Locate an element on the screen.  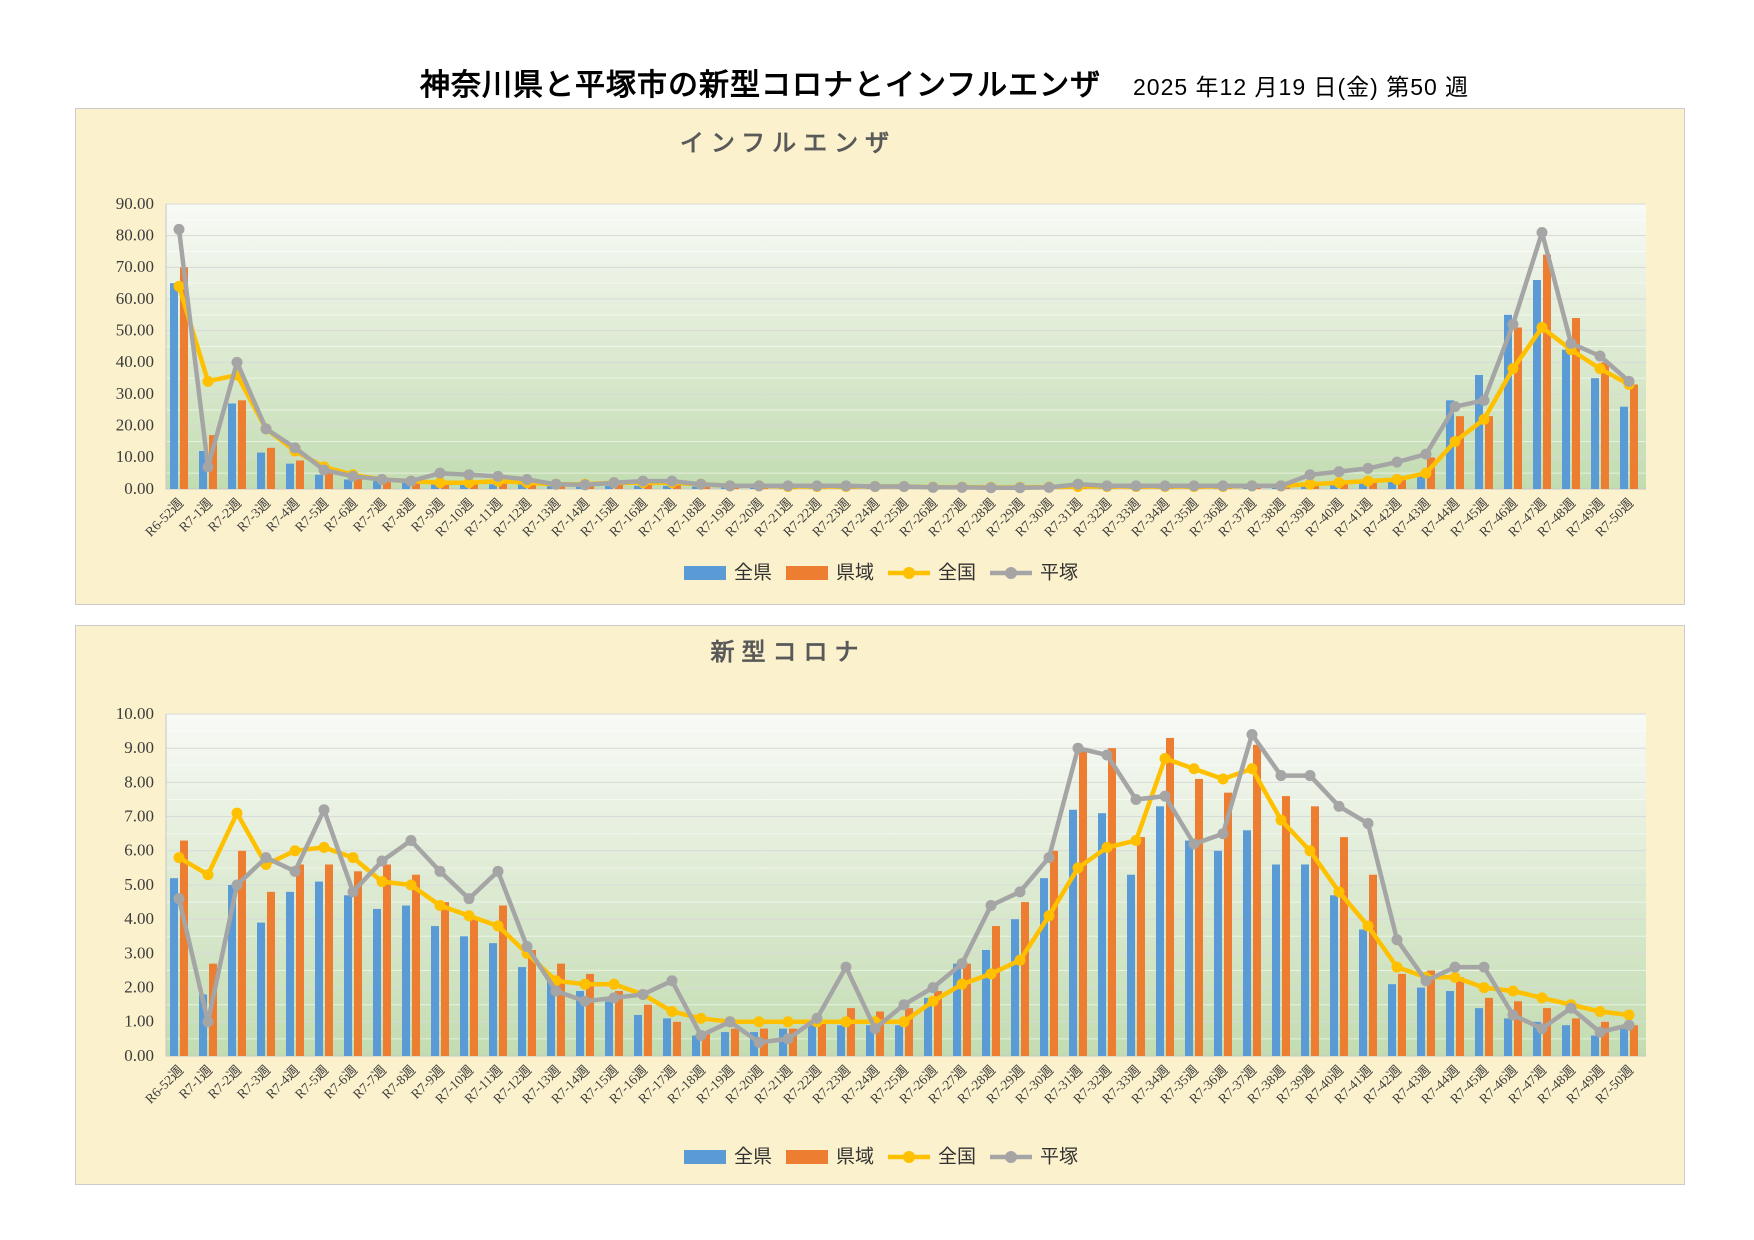
y-tick-label: 2.00 is located at coordinates (139, 987).